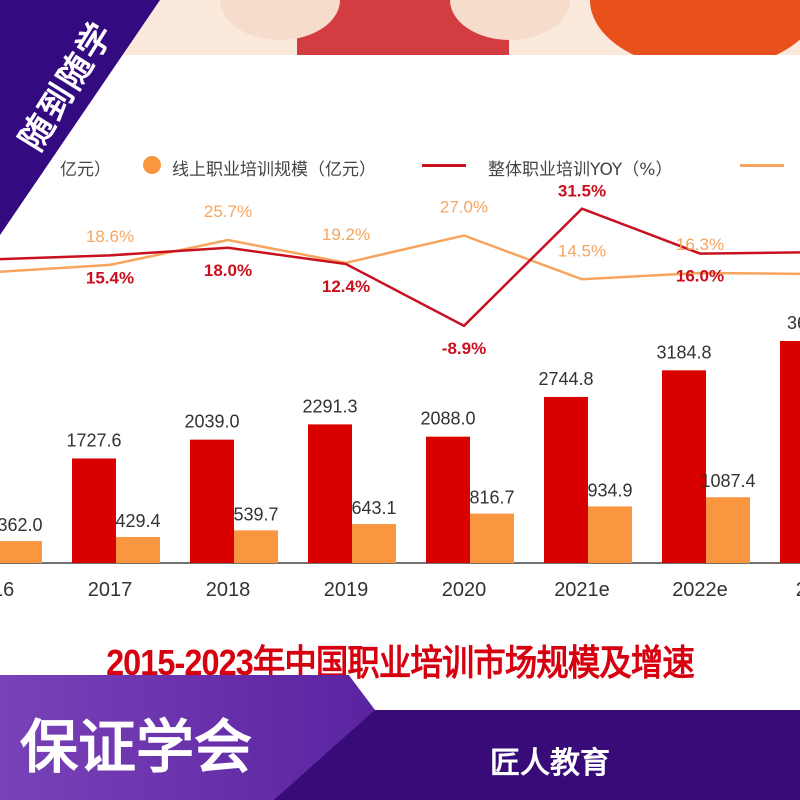  Describe the element at coordinates (695, 27) in the screenshot. I see `lantern-icon` at that location.